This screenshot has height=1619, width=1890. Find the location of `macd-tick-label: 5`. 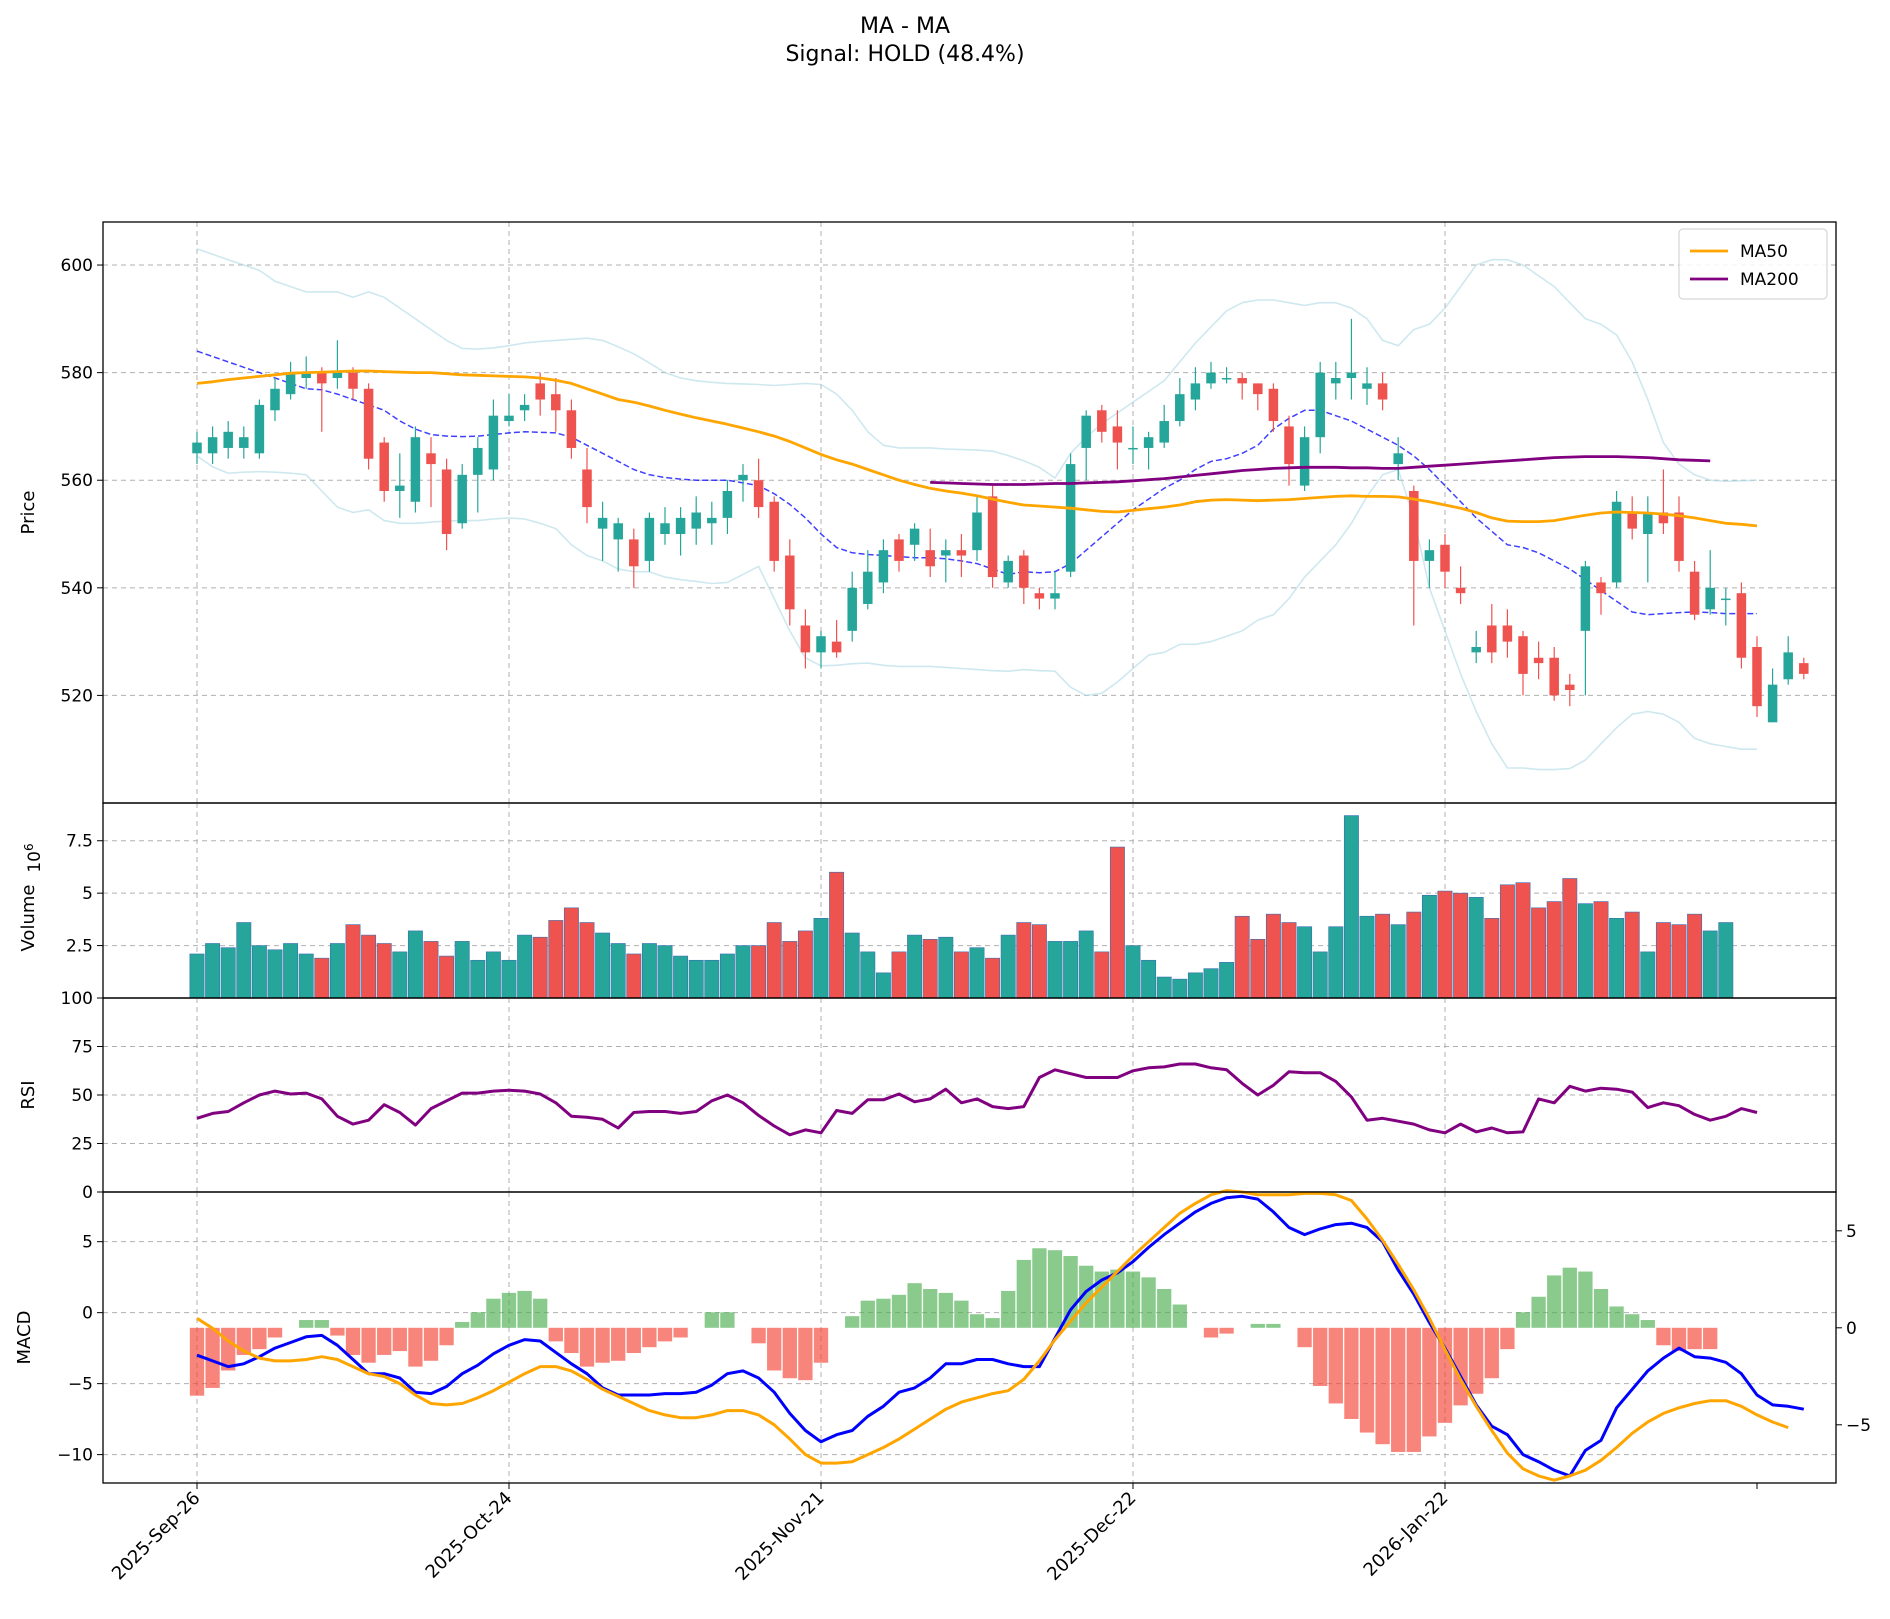

macd-tick-label: 5 is located at coordinates (87, 1243).